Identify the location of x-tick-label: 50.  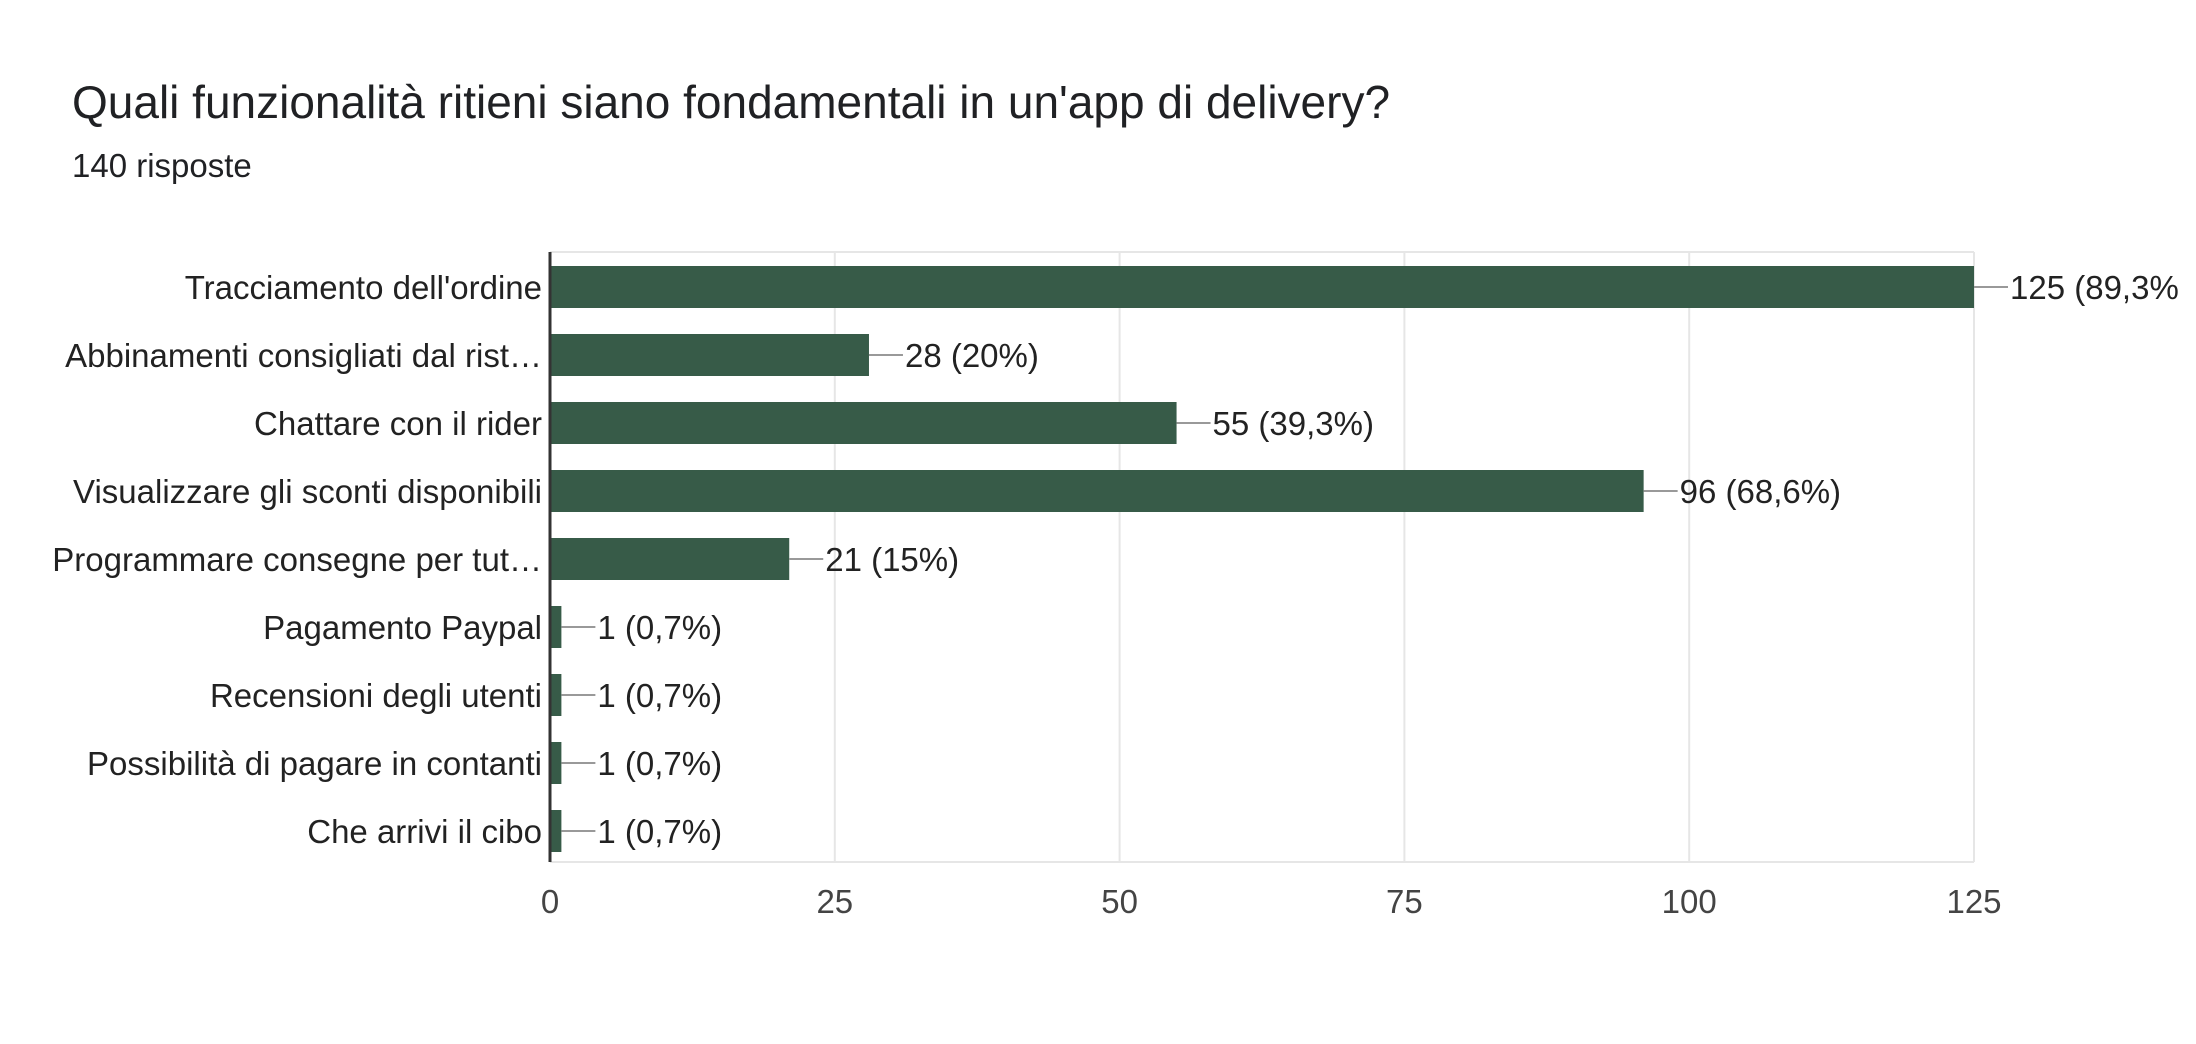
(1119, 901).